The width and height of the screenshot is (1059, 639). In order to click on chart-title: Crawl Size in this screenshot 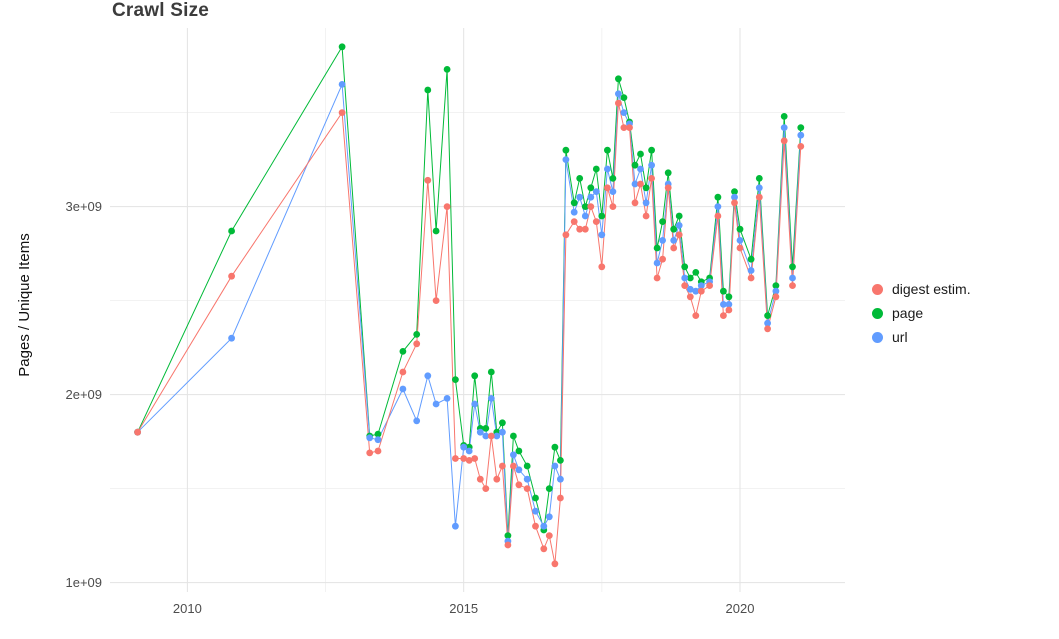, I will do `click(161, 10)`.